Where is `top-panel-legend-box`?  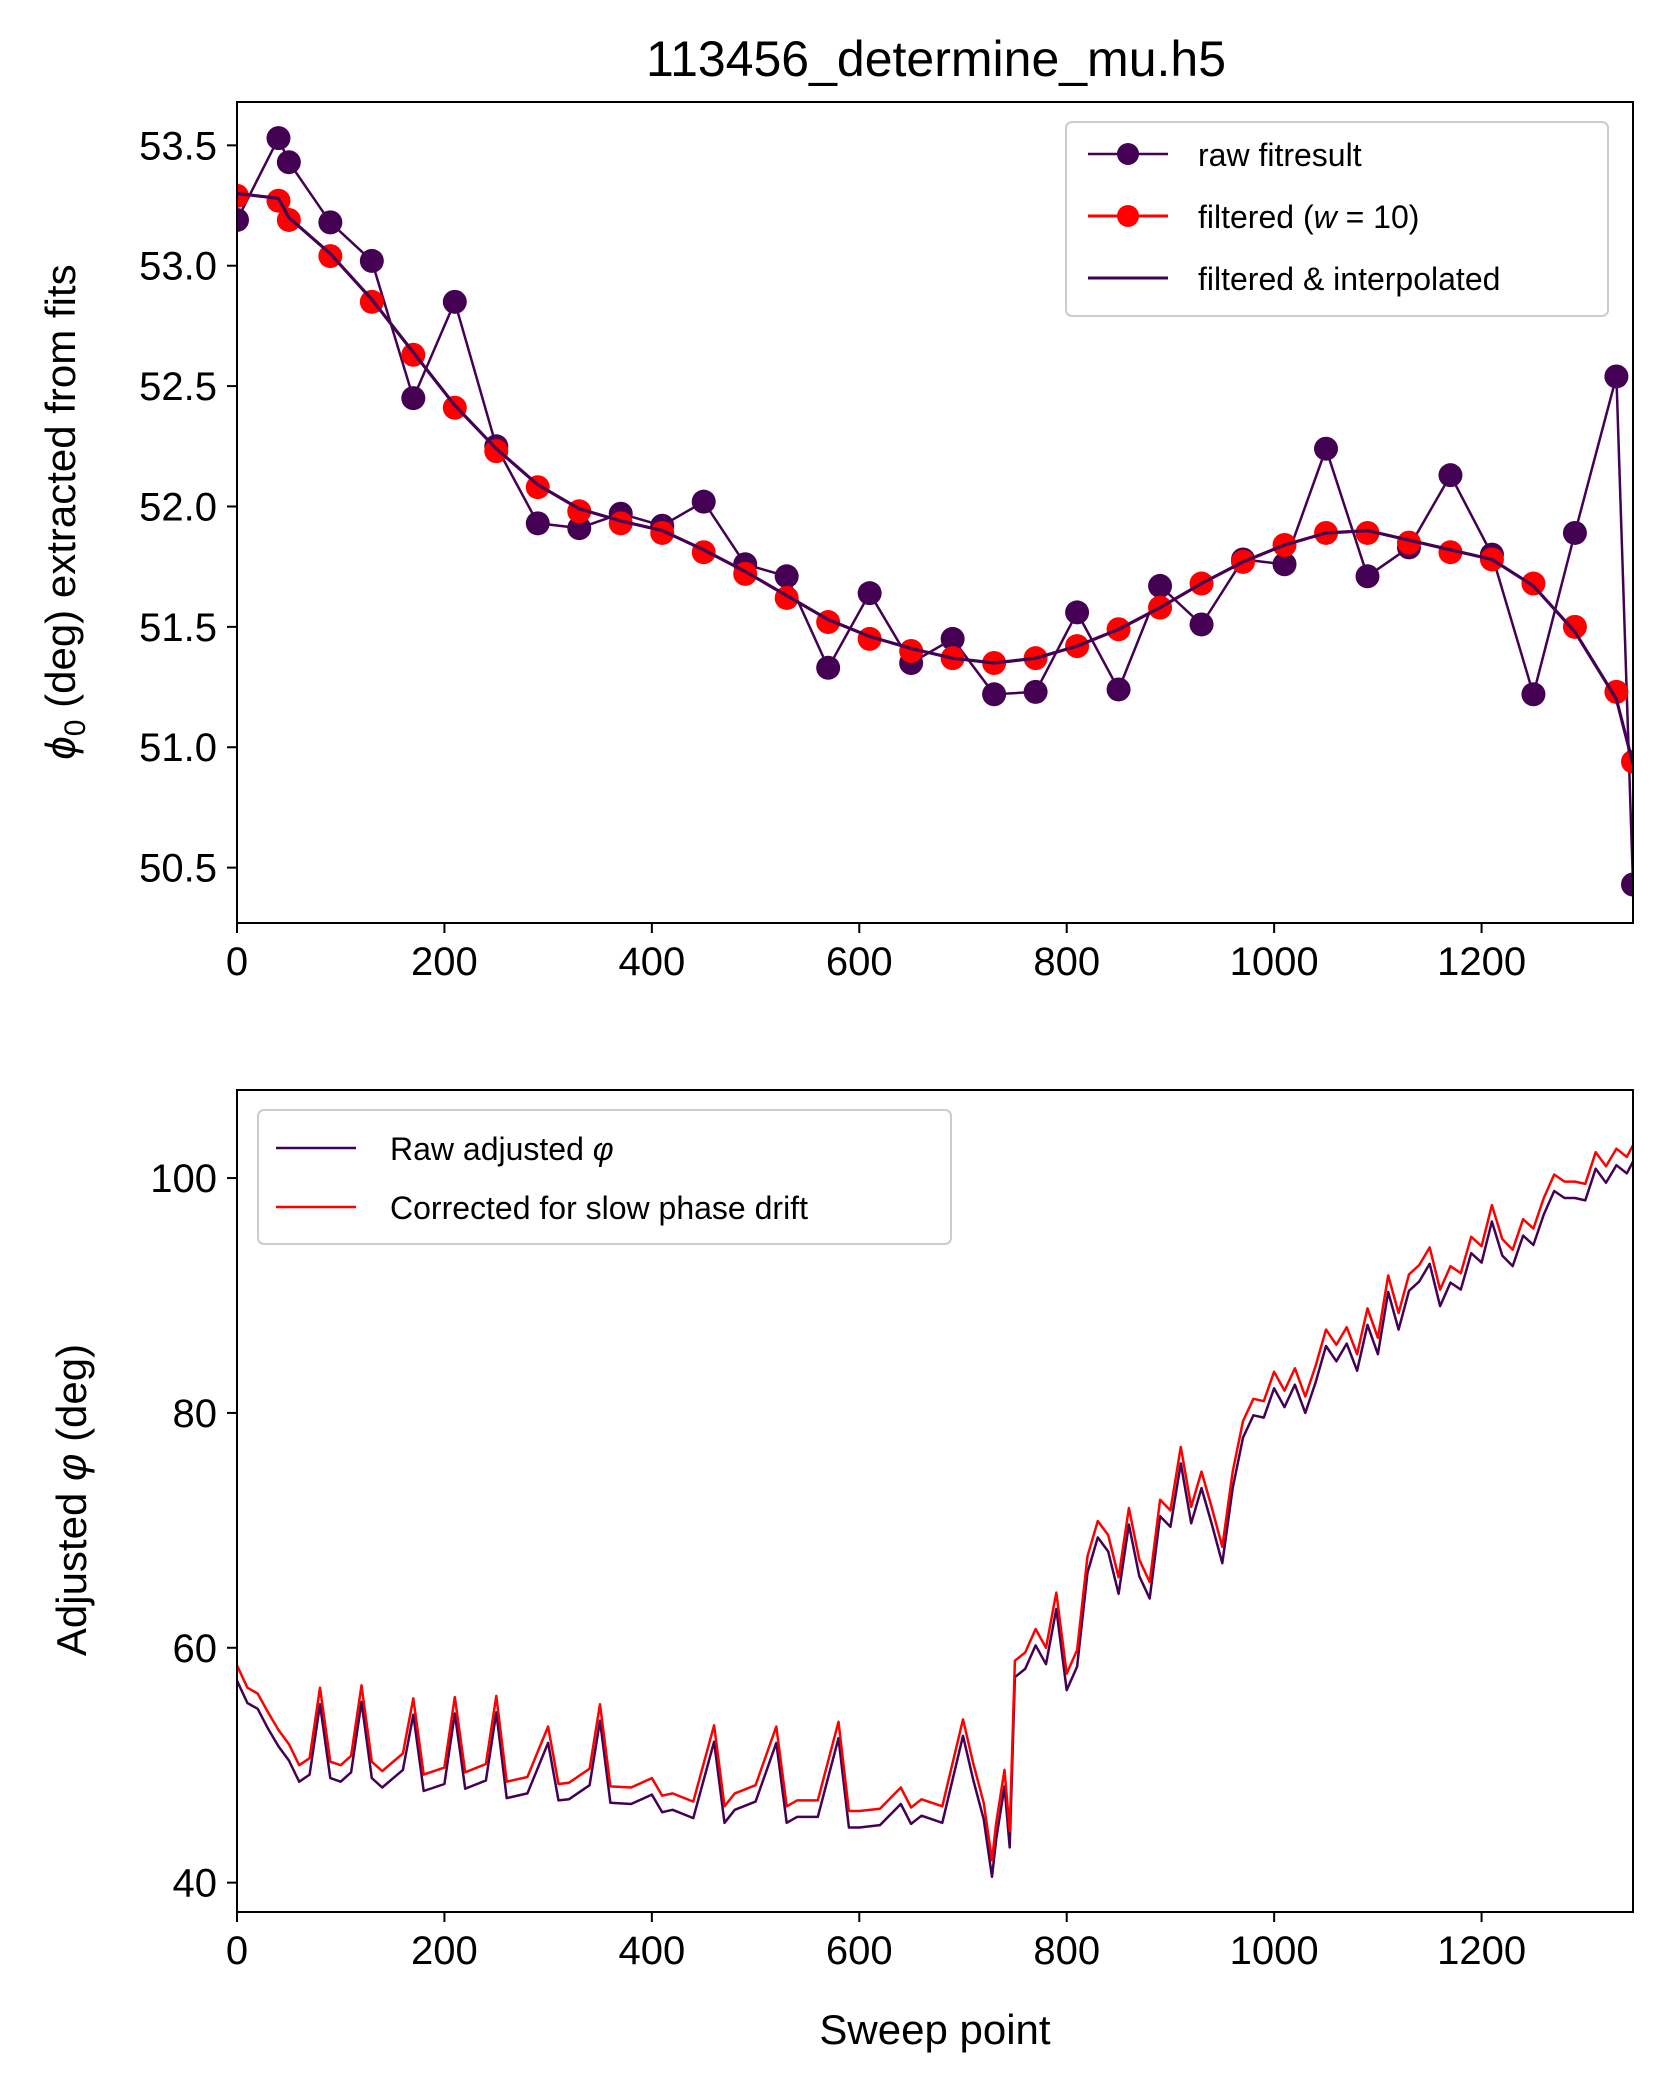 top-panel-legend-box is located at coordinates (1337, 219).